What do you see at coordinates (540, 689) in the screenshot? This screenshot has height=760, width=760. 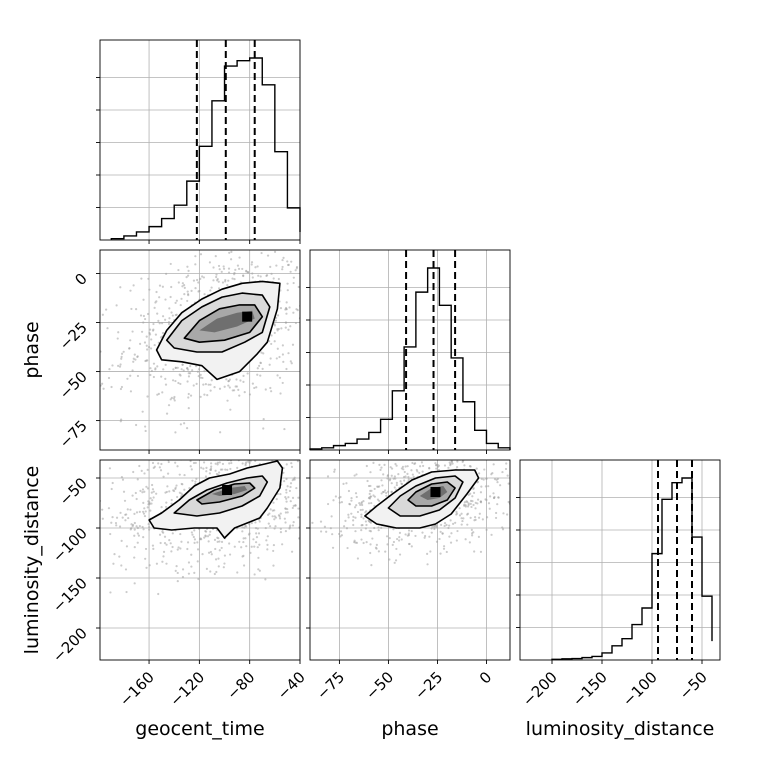 I see `x-tick-label-luminosity_distance: −200` at bounding box center [540, 689].